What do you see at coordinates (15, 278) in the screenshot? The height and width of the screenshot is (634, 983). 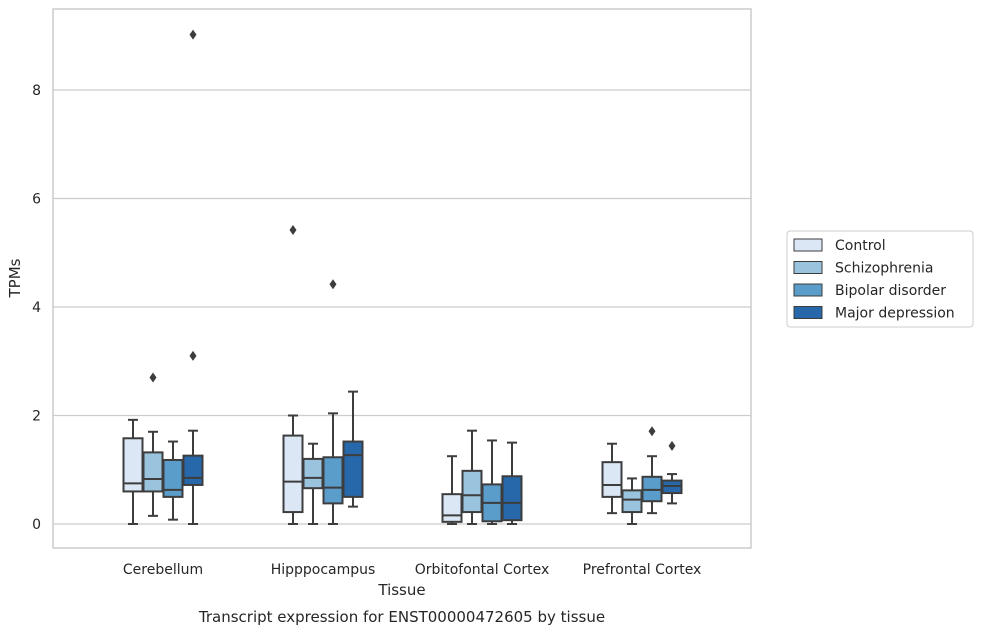 I see `y-axis-label: TPMs` at bounding box center [15, 278].